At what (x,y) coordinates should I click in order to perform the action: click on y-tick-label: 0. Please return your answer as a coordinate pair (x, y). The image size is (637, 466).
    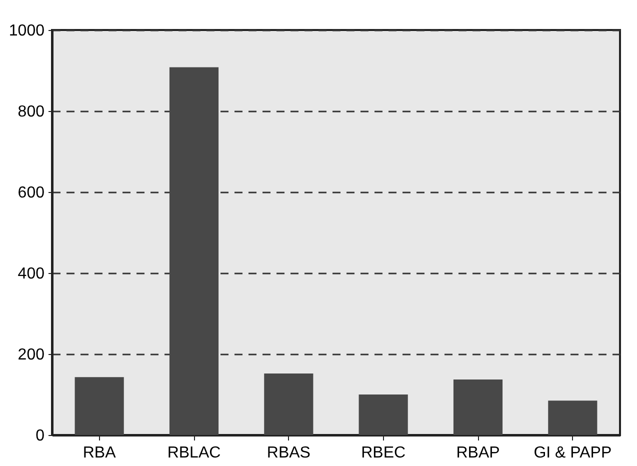
    Looking at the image, I should click on (40, 436).